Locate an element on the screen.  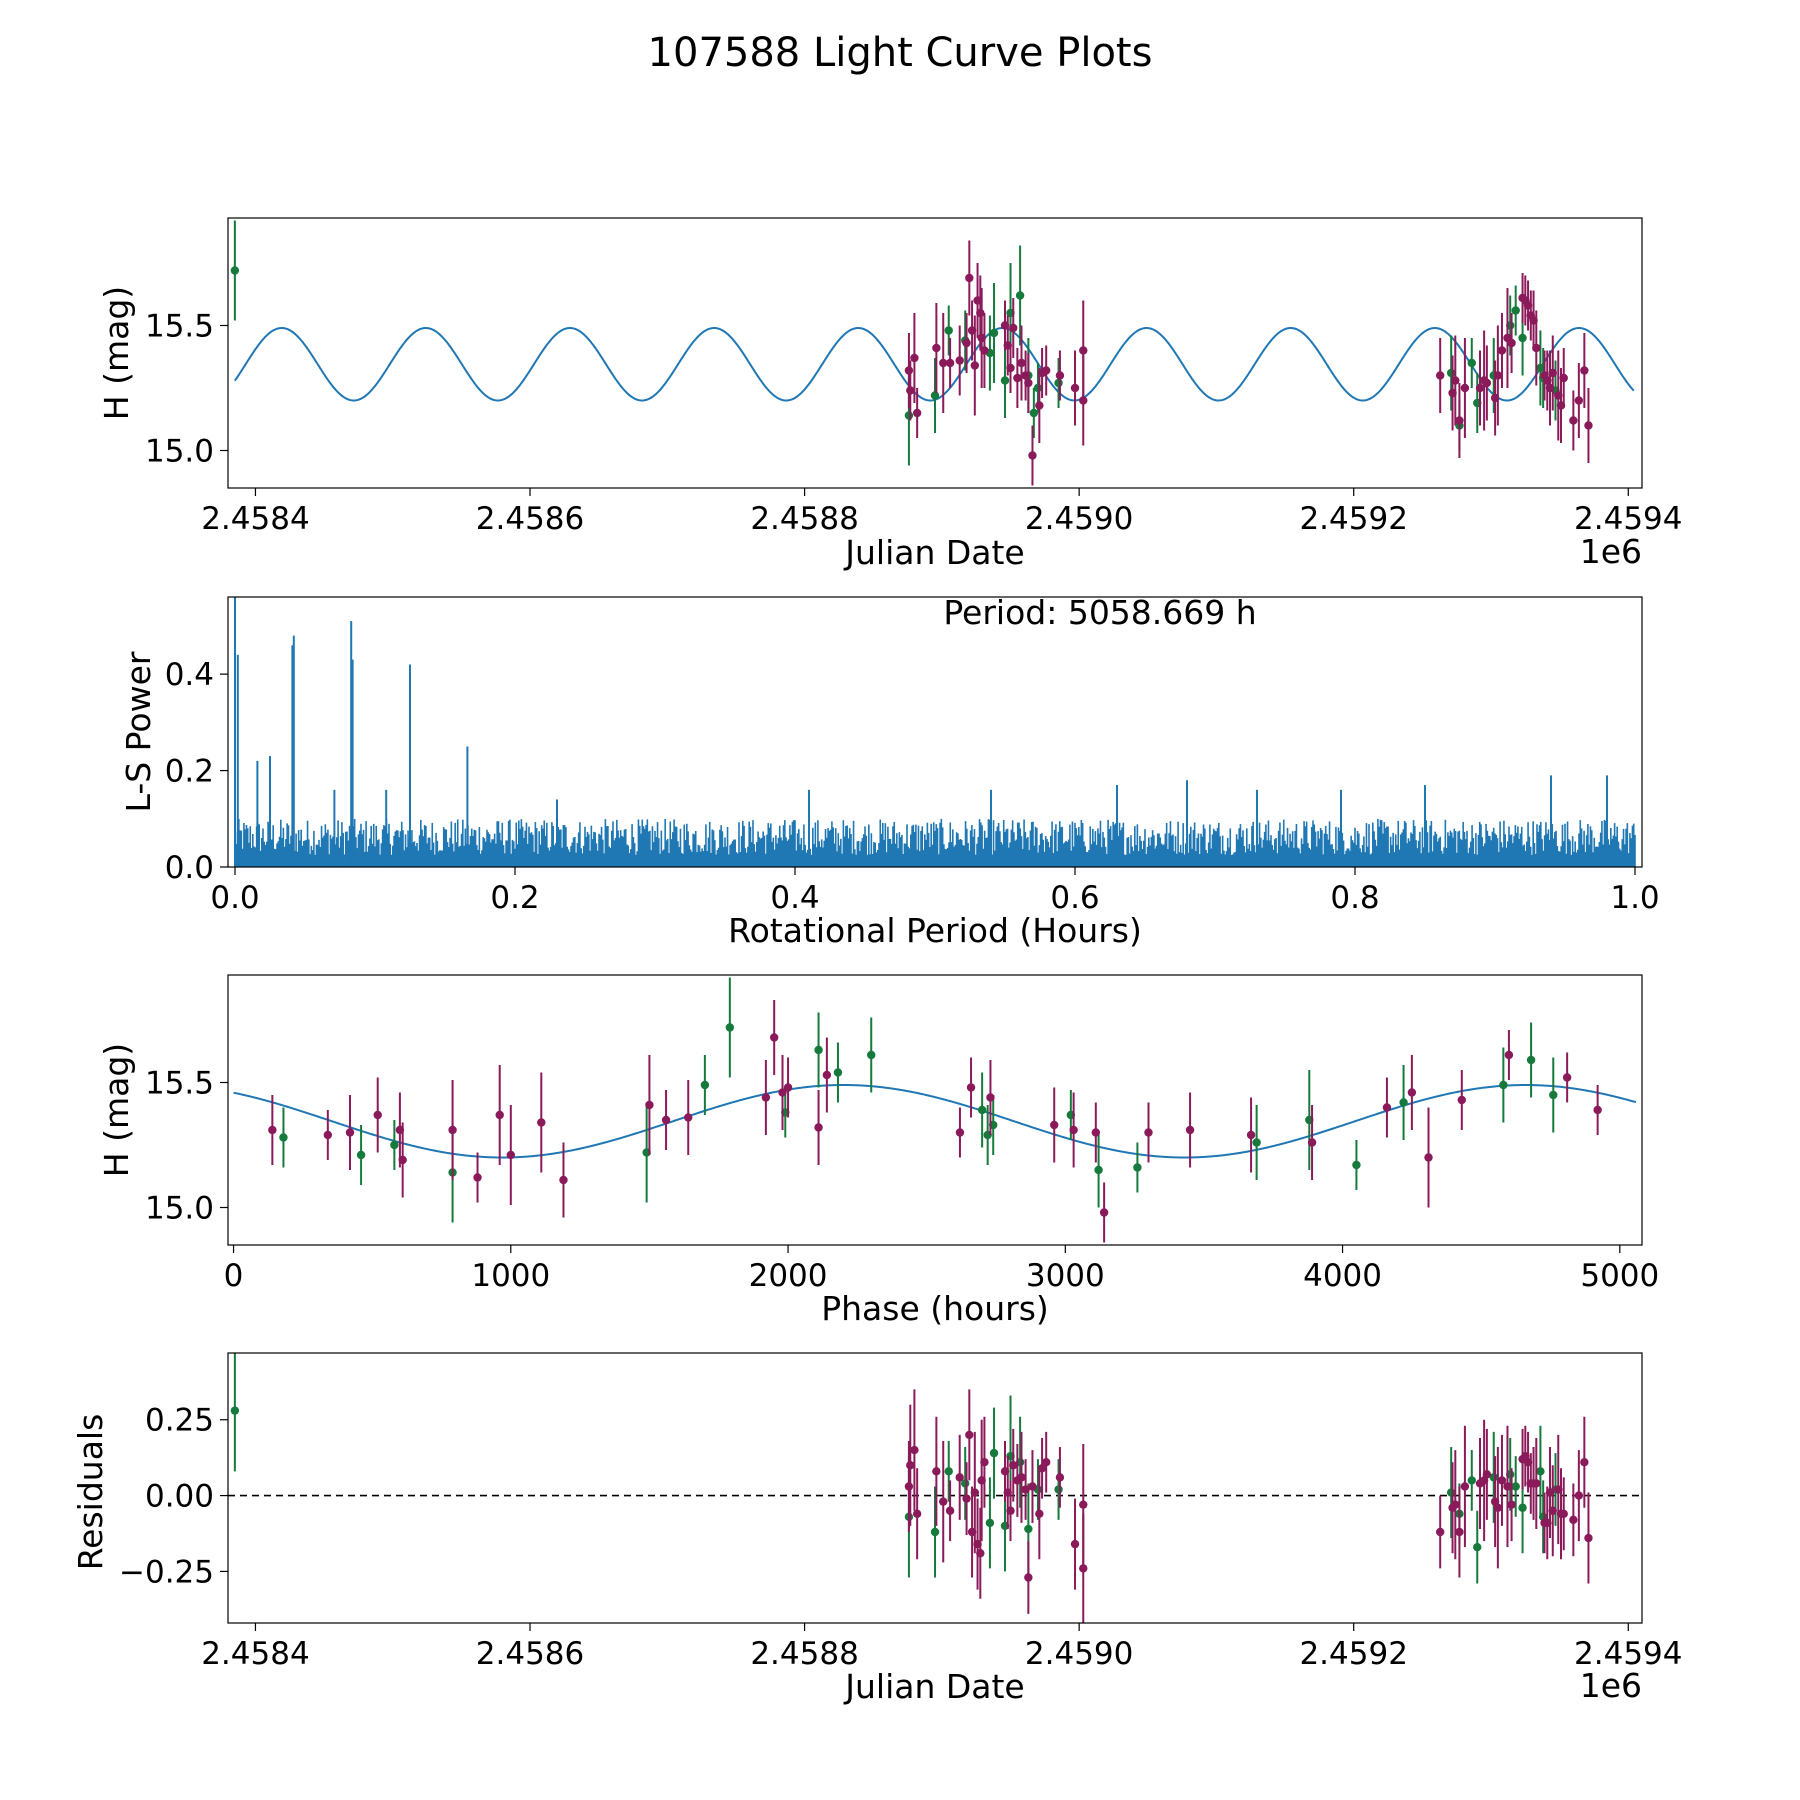
x-tick-label: 0 is located at coordinates (234, 1276).